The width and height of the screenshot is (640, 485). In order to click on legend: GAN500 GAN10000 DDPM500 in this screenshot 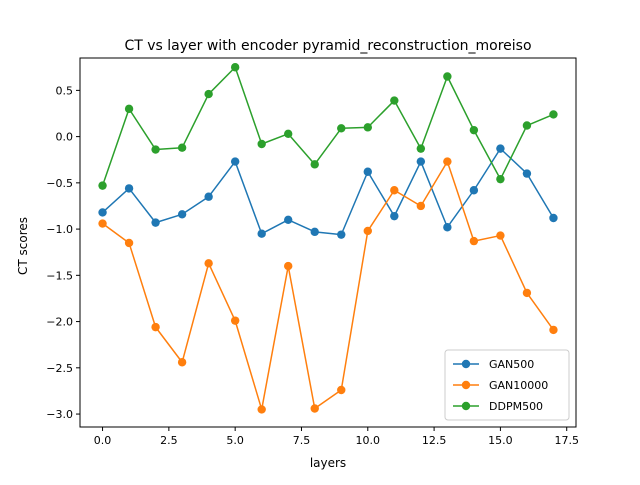, I will do `click(507, 385)`.